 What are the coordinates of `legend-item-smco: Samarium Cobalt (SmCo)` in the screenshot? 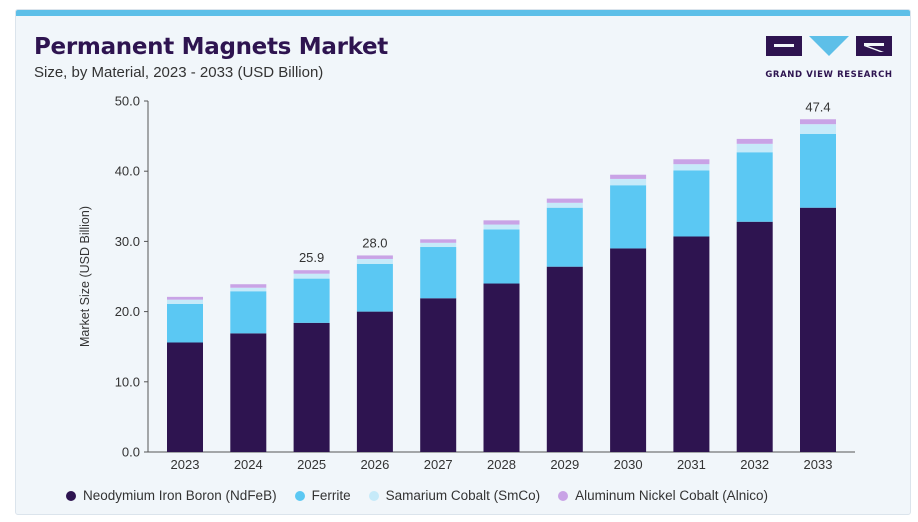 It's located at (454, 495).